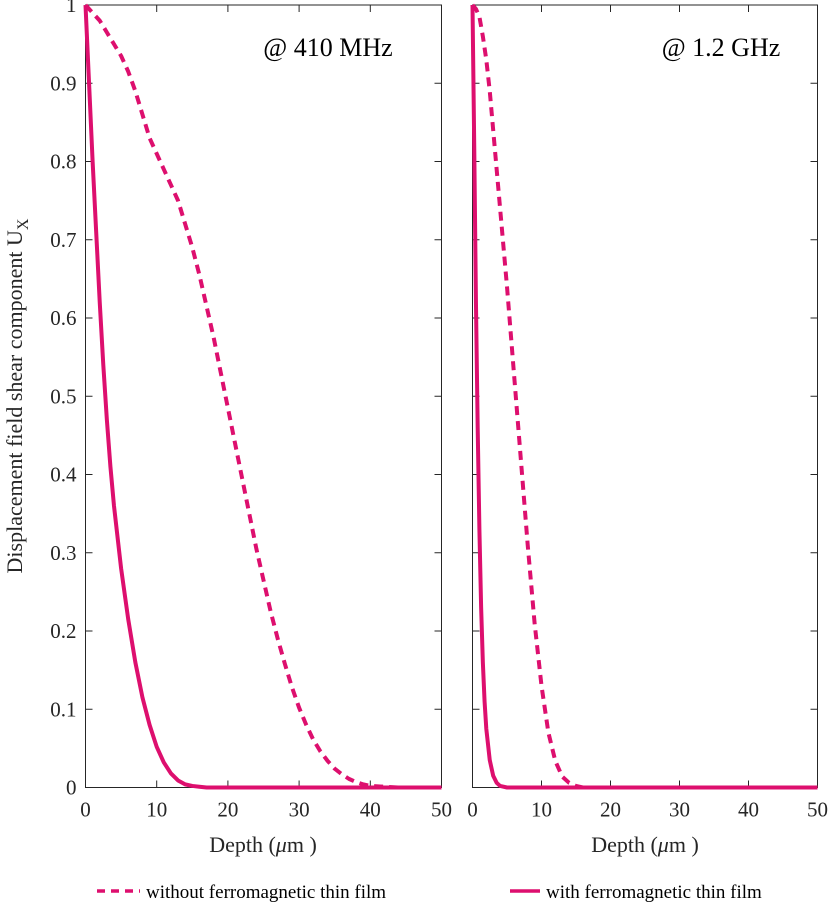 The width and height of the screenshot is (830, 908). Describe the element at coordinates (17, 395) in the screenshot. I see `y-axis-label: Displacement field shear component UX` at that location.